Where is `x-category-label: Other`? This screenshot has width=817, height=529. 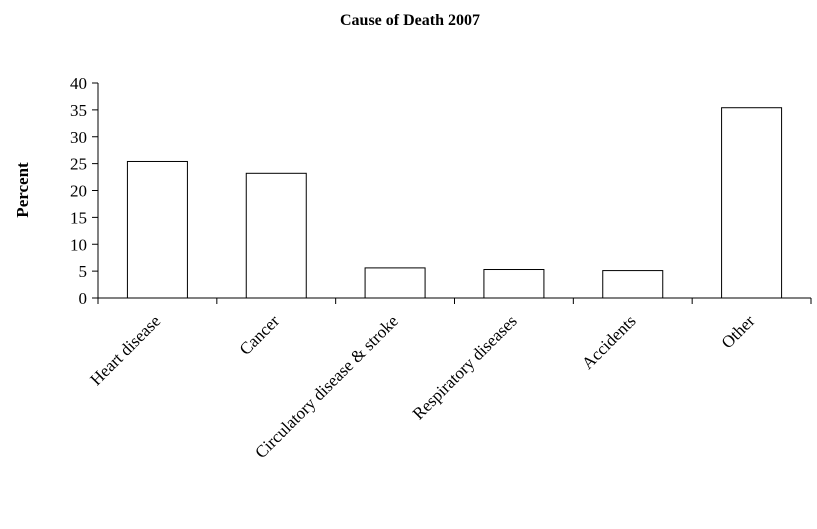
x-category-label: Other is located at coordinates (738, 331).